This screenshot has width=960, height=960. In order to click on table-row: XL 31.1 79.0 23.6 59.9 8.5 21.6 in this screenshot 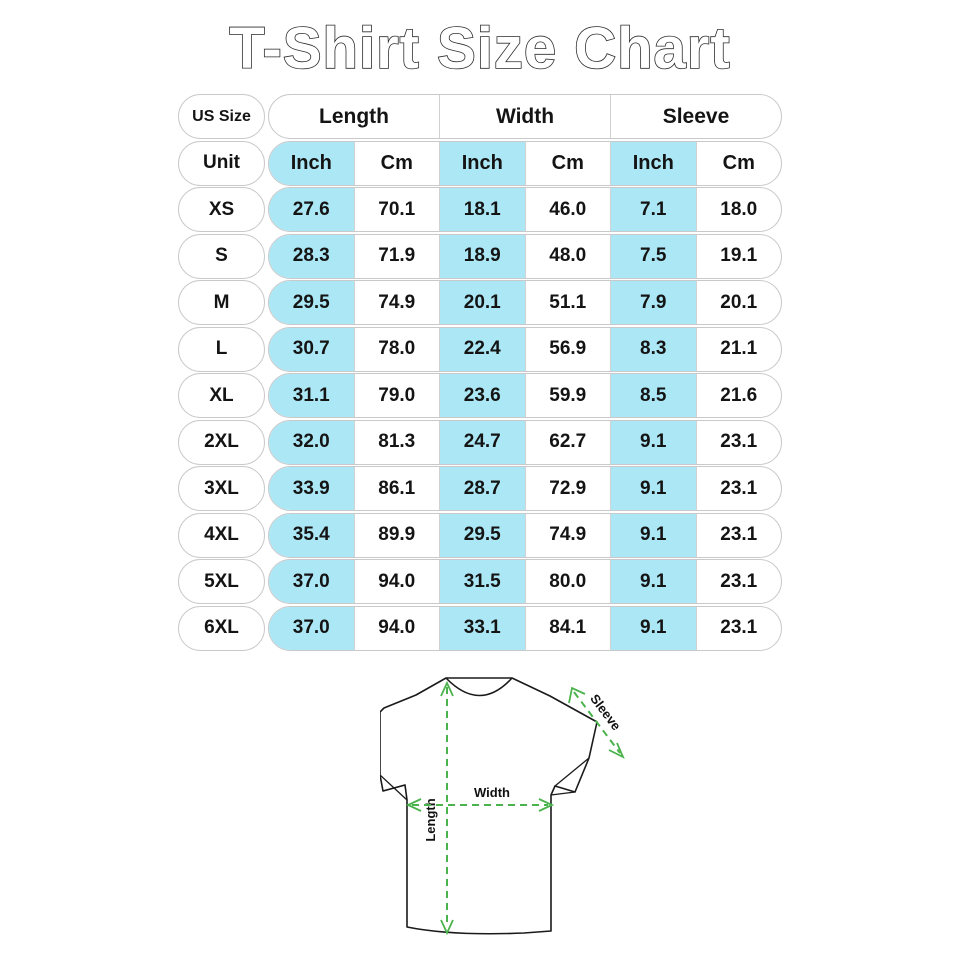, I will do `click(480, 396)`.